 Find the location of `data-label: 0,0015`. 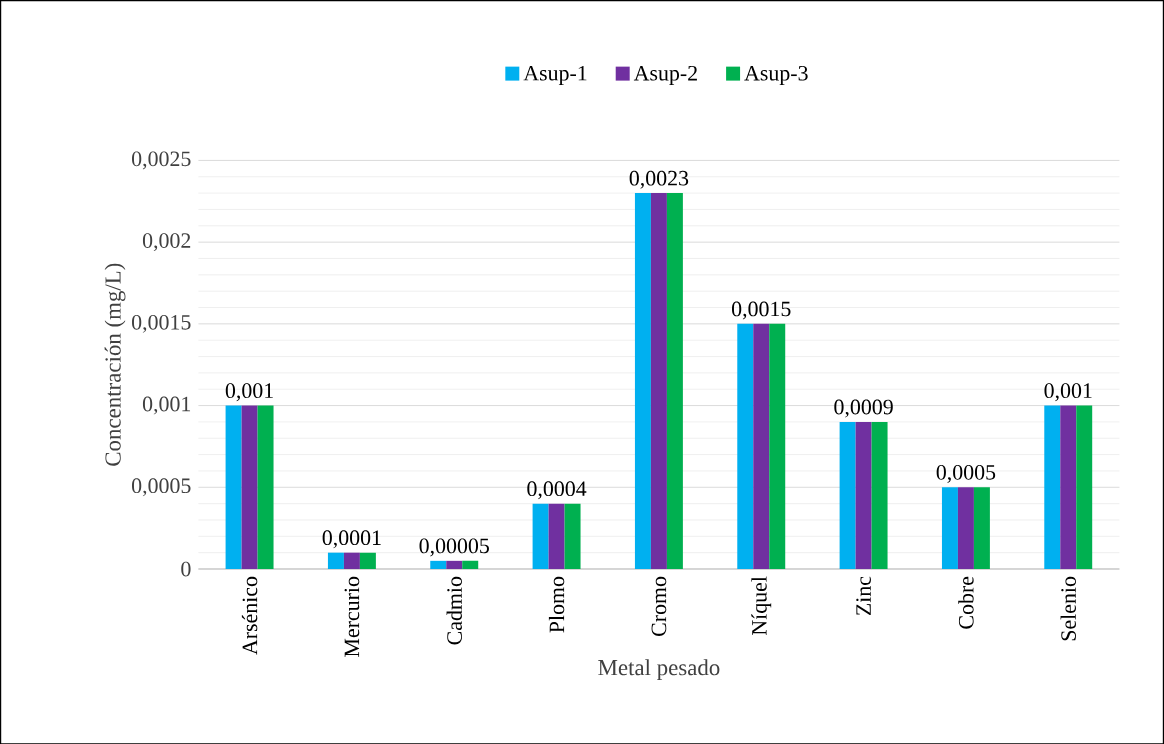

data-label: 0,0015 is located at coordinates (761, 310).